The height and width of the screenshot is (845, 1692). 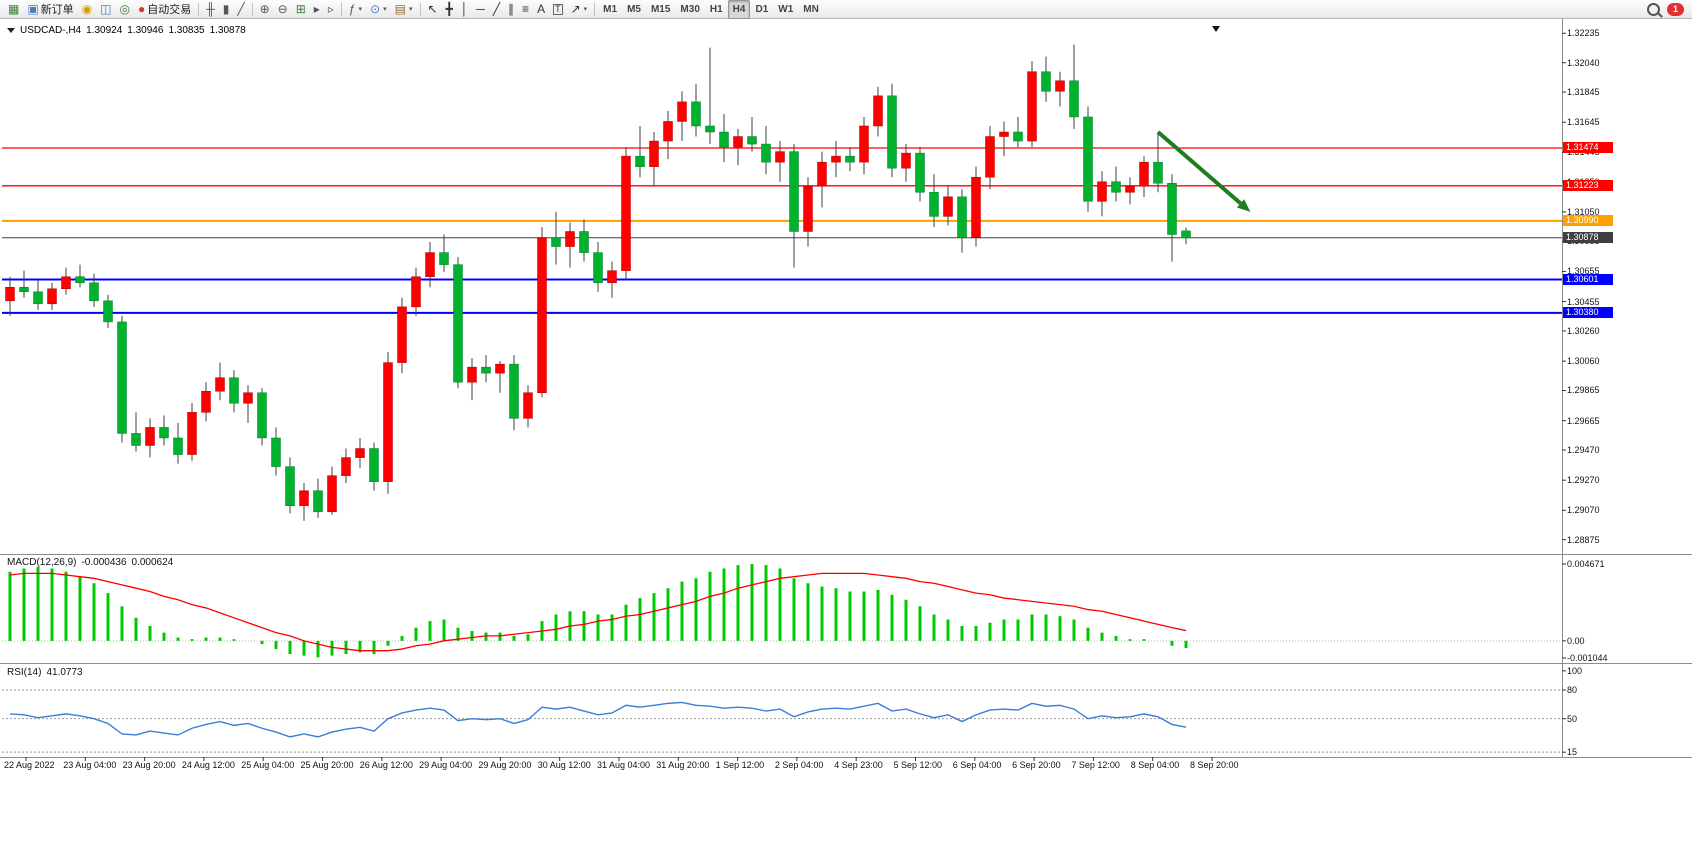 I want to click on vertical-line-button: │, so click(x=465, y=9).